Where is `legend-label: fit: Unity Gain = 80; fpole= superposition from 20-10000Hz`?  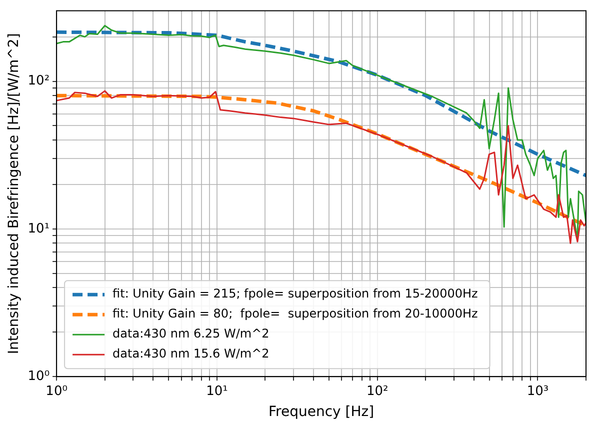
legend-label: fit: Unity Gain = 80; fpole= superposition from 20-10000Hz is located at coordinates (295, 313).